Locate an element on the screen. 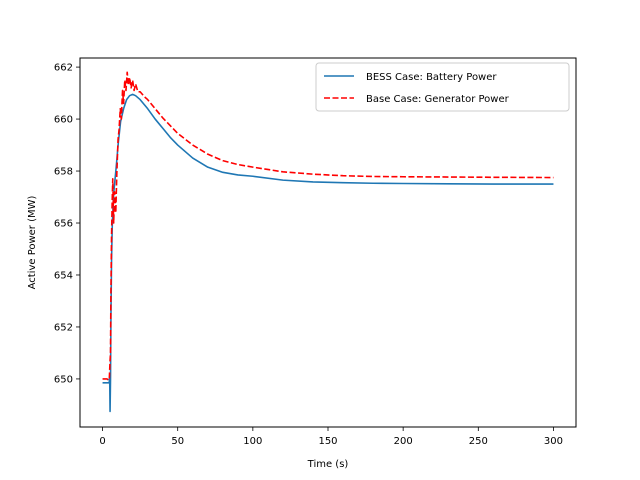 This screenshot has height=480, width=640. y-axis-label: Active Power (MW) is located at coordinates (32, 242).